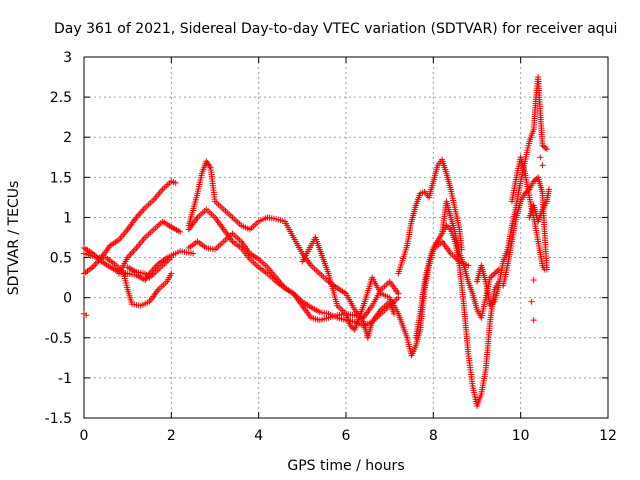 Image resolution: width=640 pixels, height=480 pixels. Describe the element at coordinates (67, 58) in the screenshot. I see `y-tick-label: 3` at that location.